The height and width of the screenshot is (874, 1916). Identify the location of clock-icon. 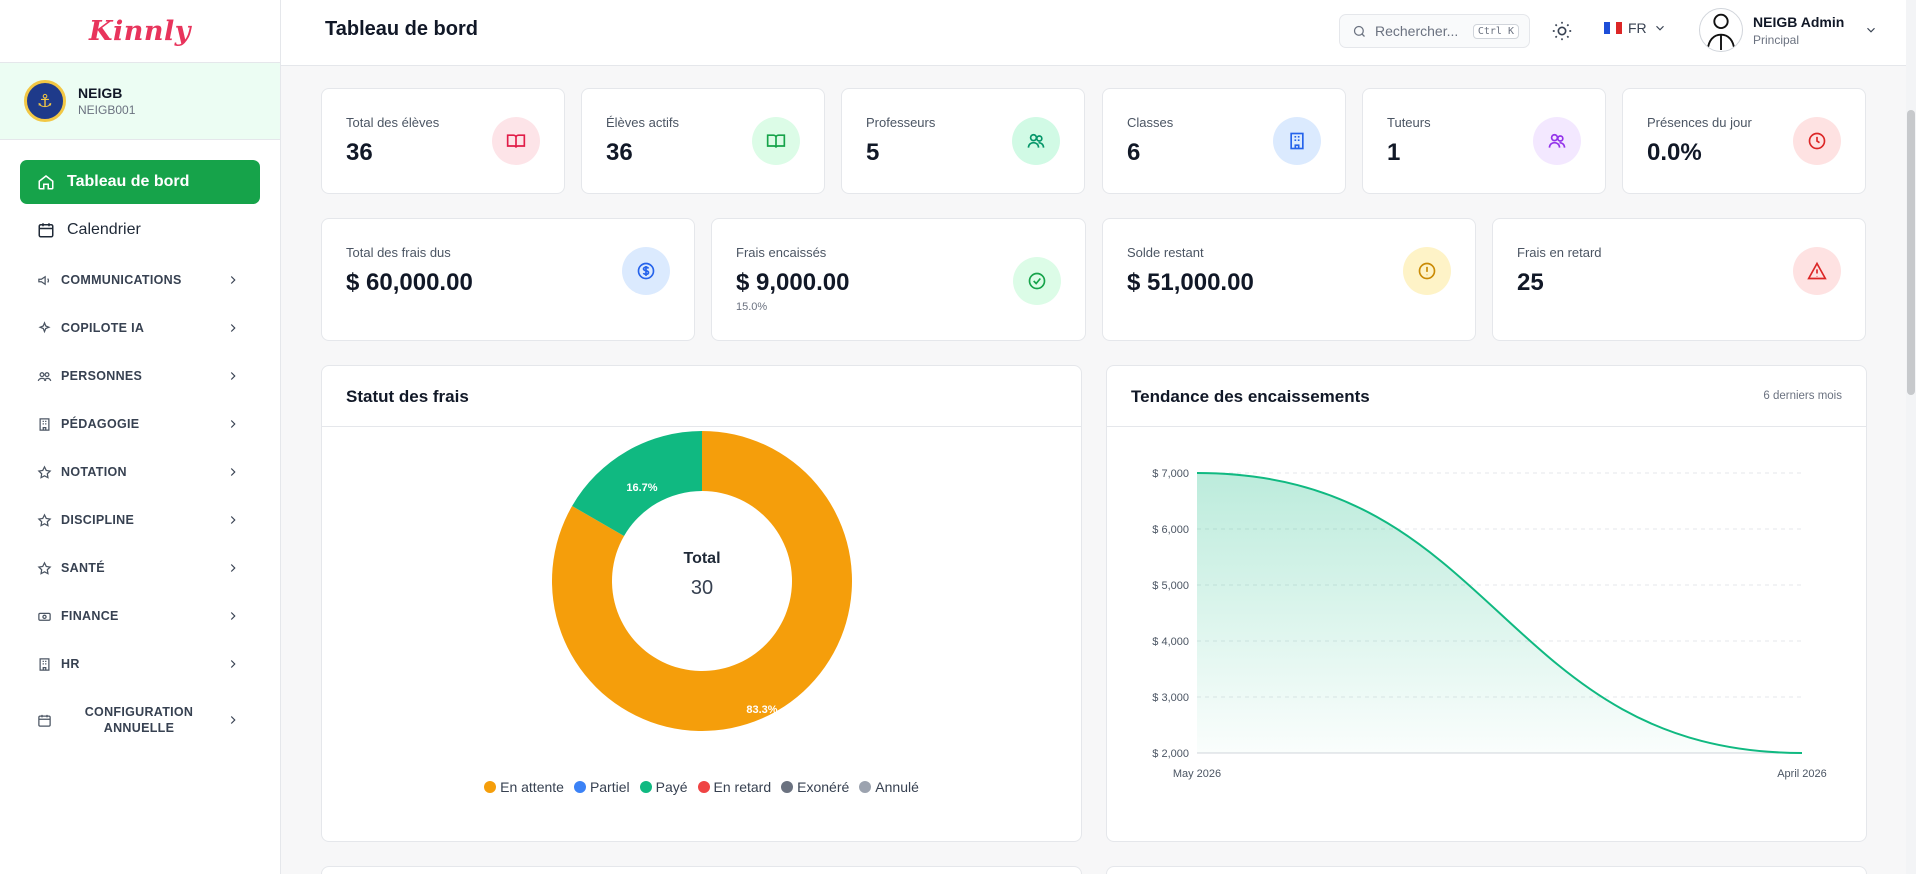
(1817, 141).